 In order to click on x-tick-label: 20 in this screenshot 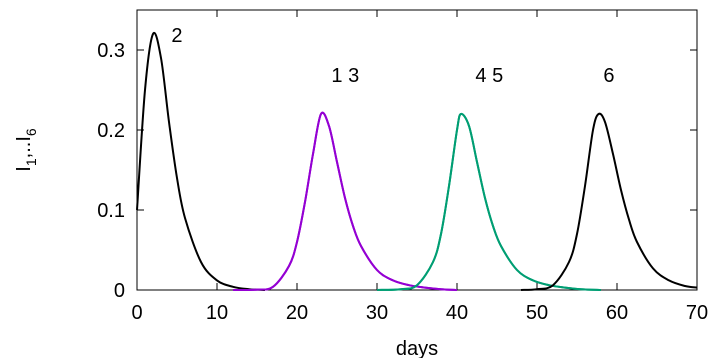, I will do `click(297, 313)`.